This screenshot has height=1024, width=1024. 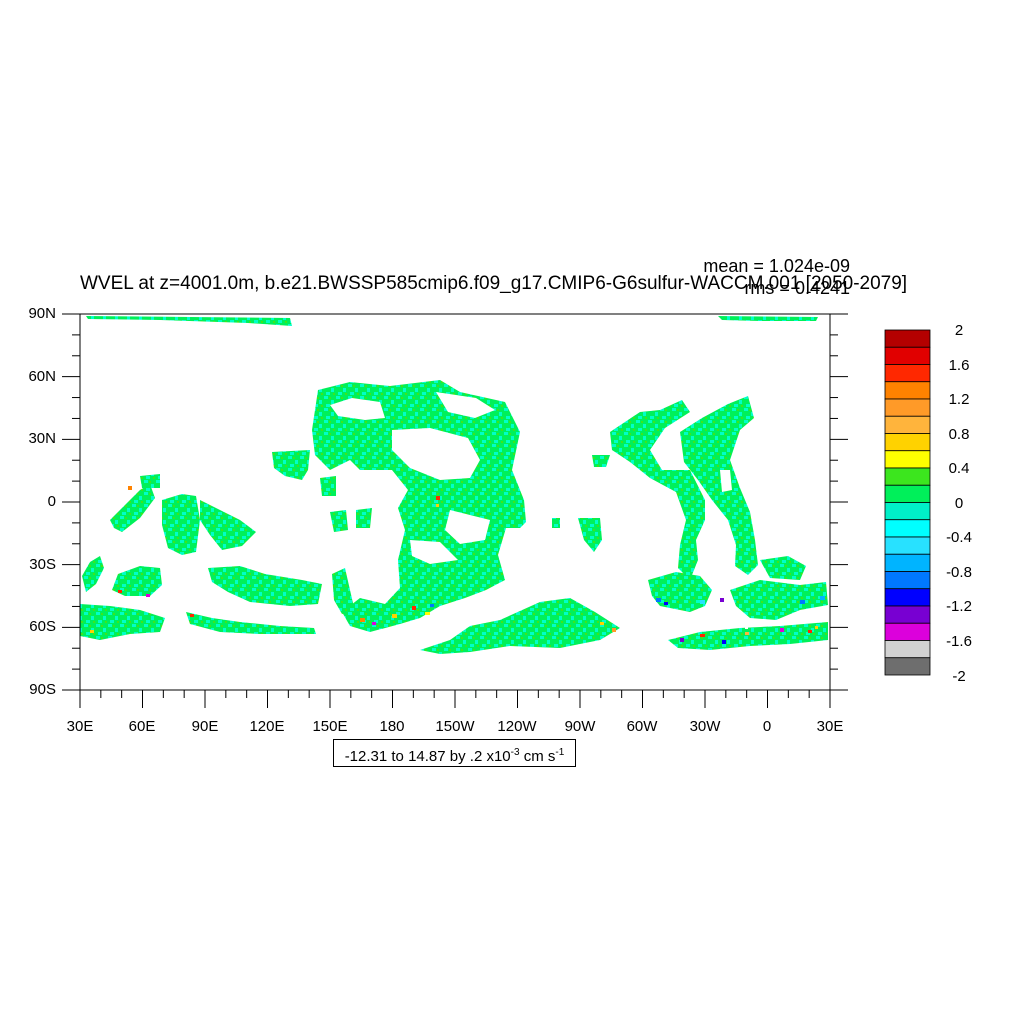 What do you see at coordinates (51, 501) in the screenshot?
I see `y-tick-label: 0` at bounding box center [51, 501].